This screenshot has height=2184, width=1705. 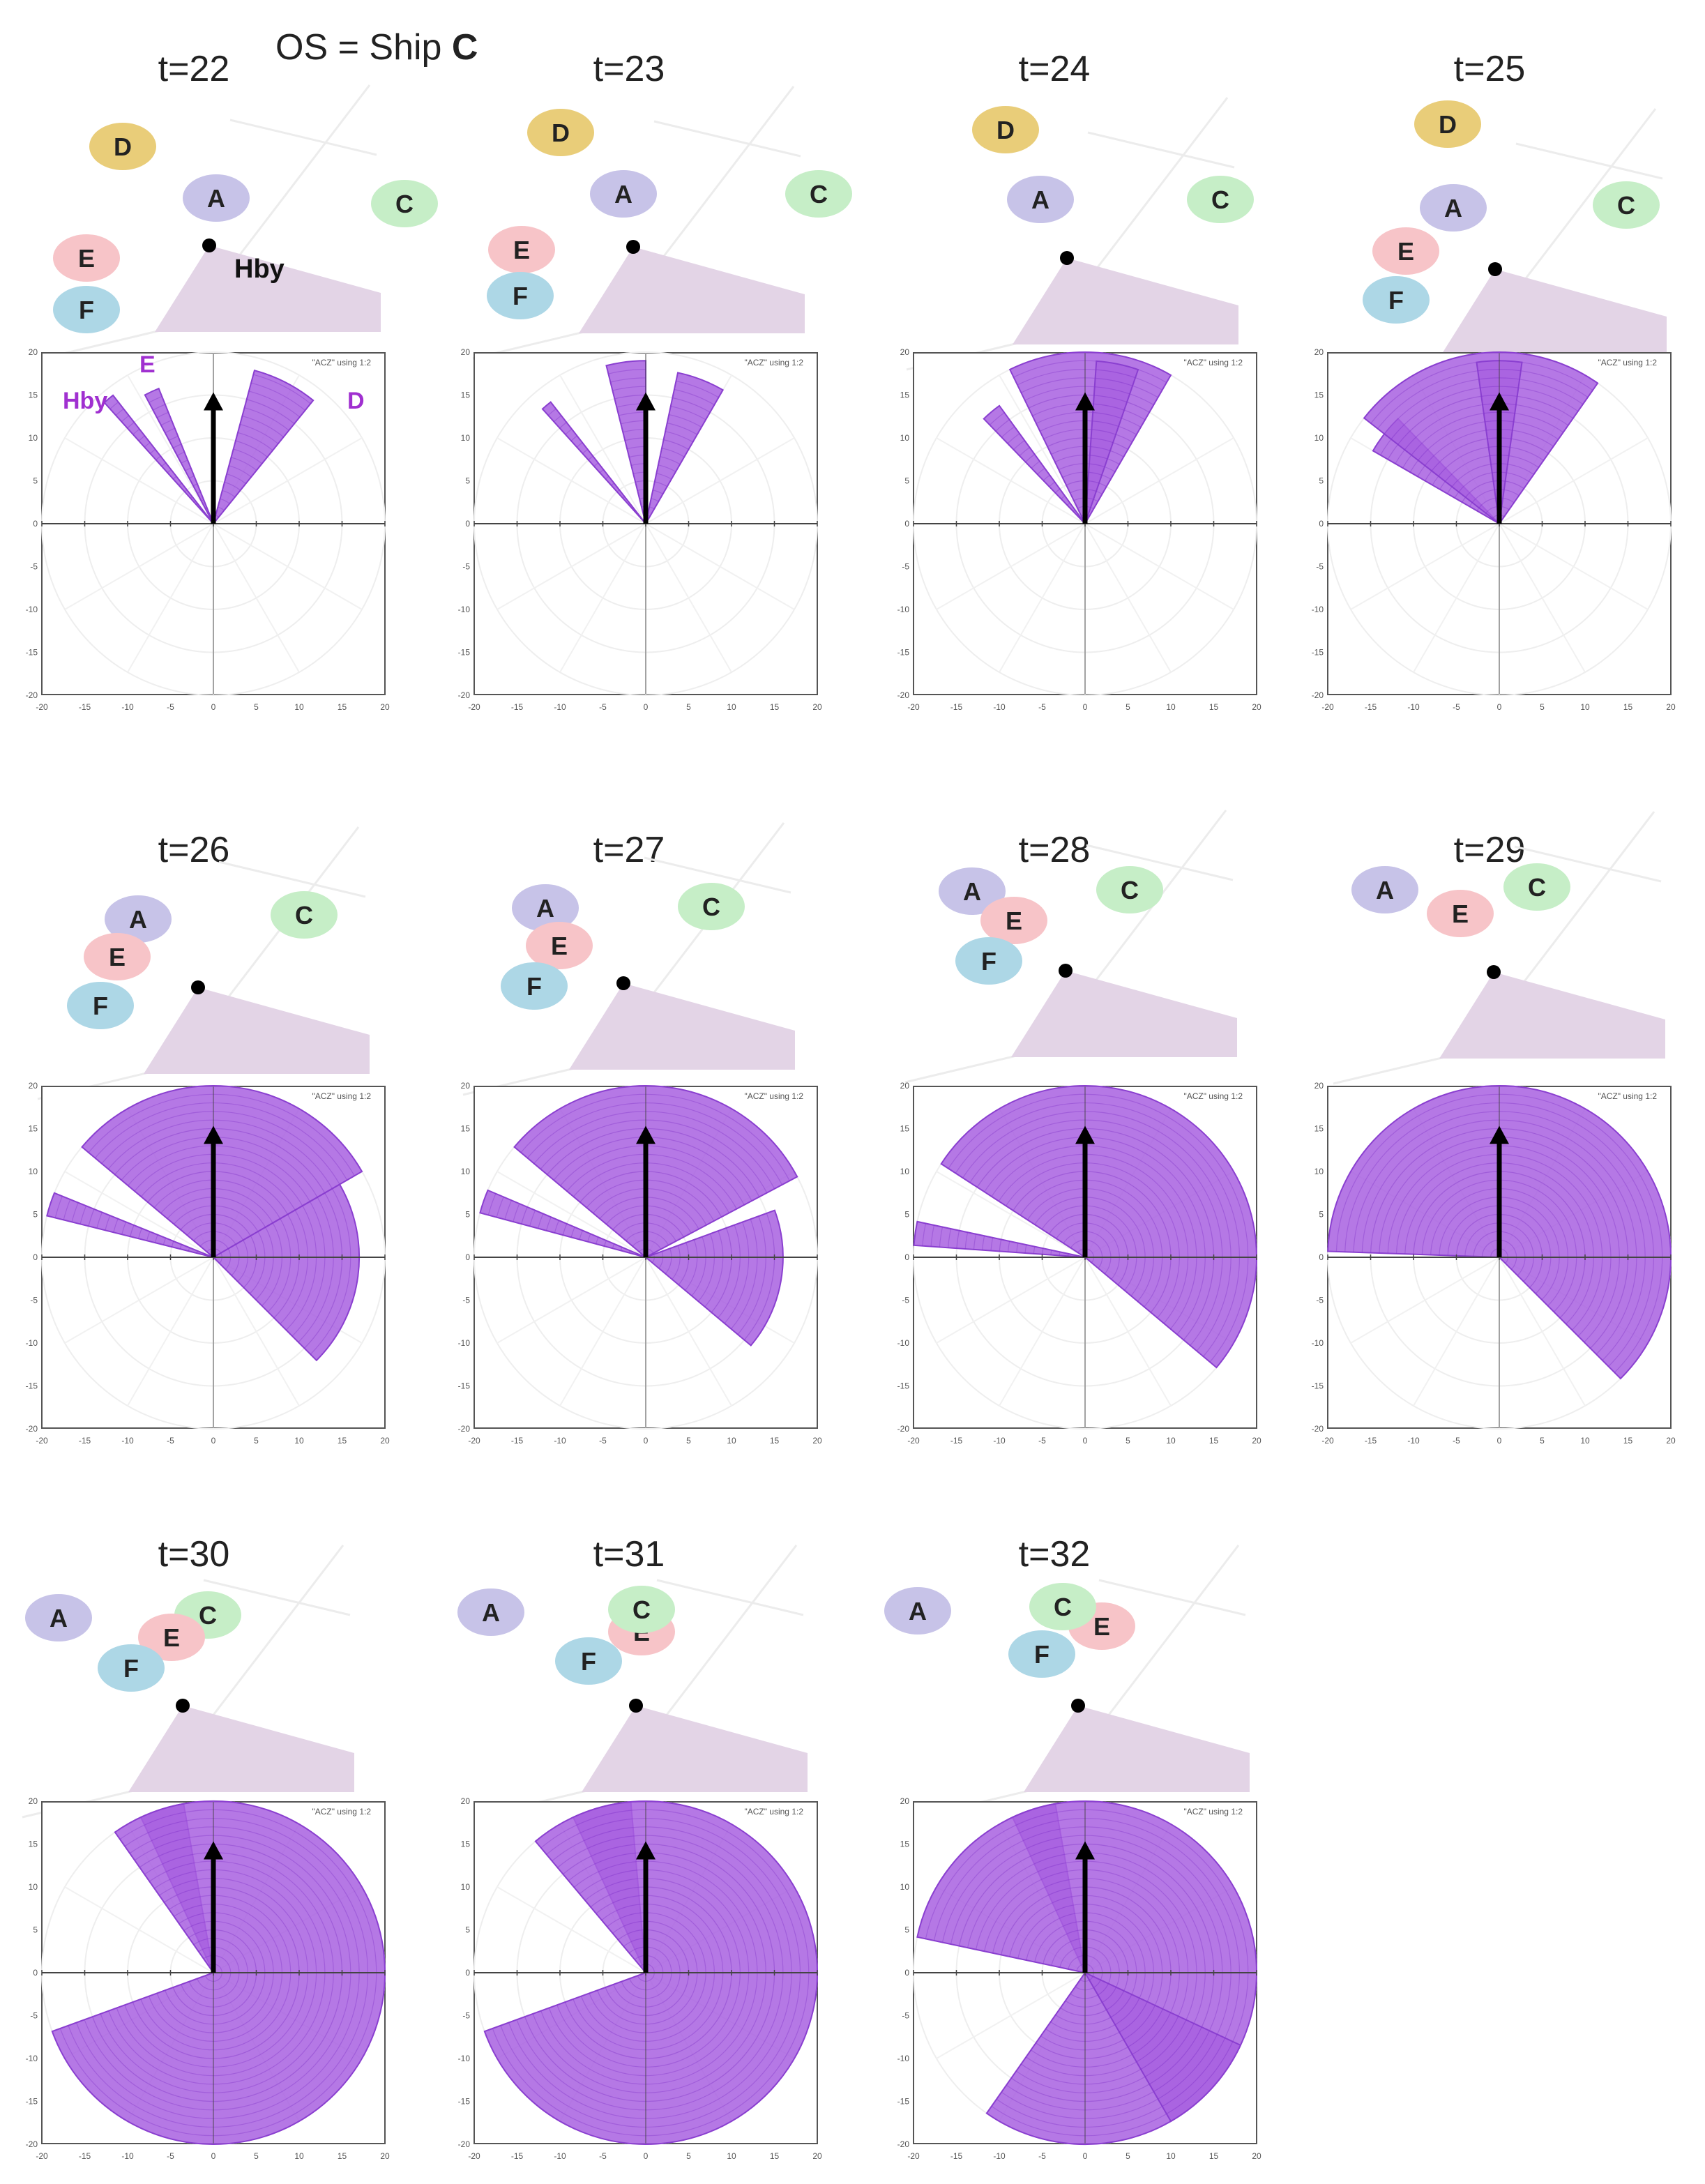 I want to click on x-tick-label: 10, so click(x=731, y=707).